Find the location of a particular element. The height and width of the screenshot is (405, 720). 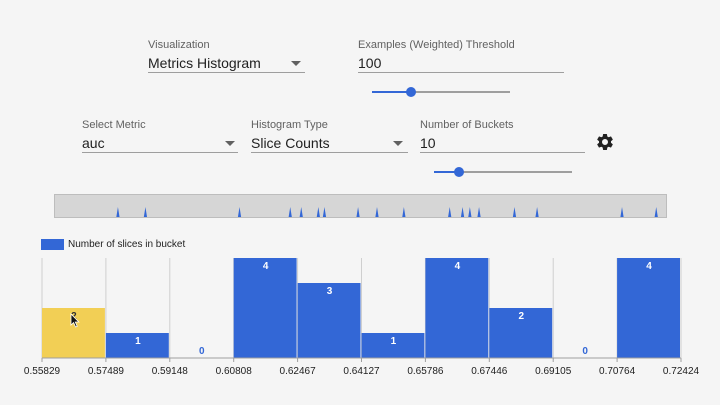

histogram-type-dropdown: Slice Counts is located at coordinates (329, 143).